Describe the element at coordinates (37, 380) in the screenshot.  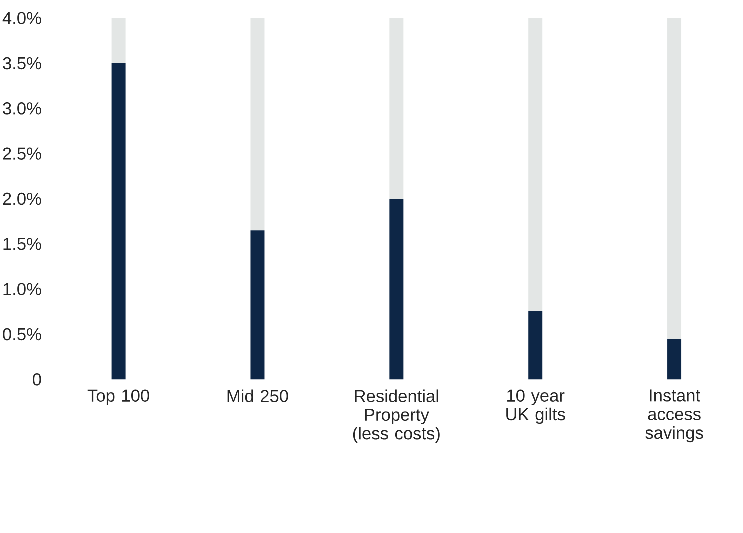
I see `y-tick-label: 0` at that location.